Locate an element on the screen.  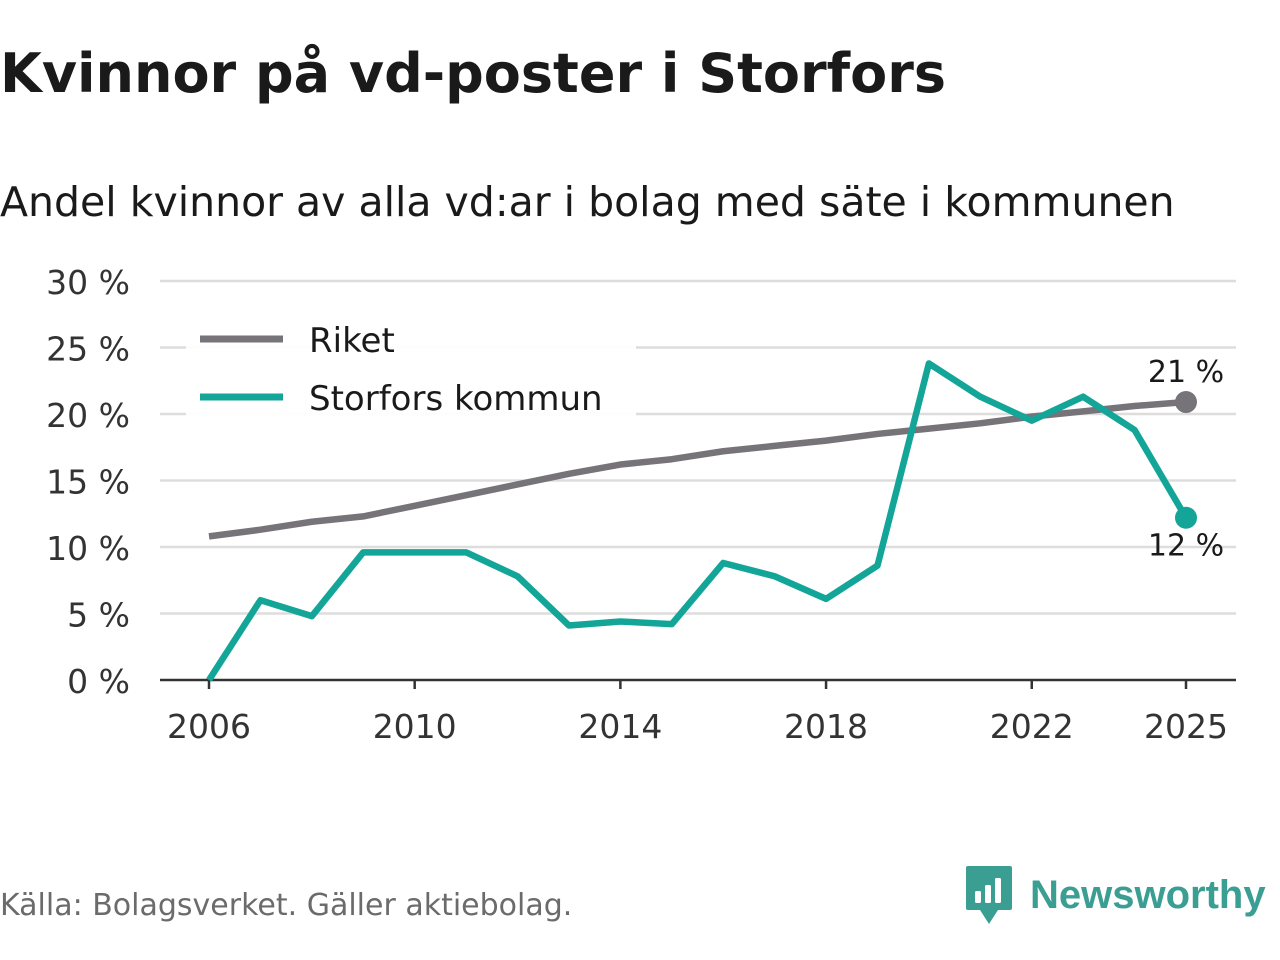
brand-logo: Newsworthy is located at coordinates (1115, 895).